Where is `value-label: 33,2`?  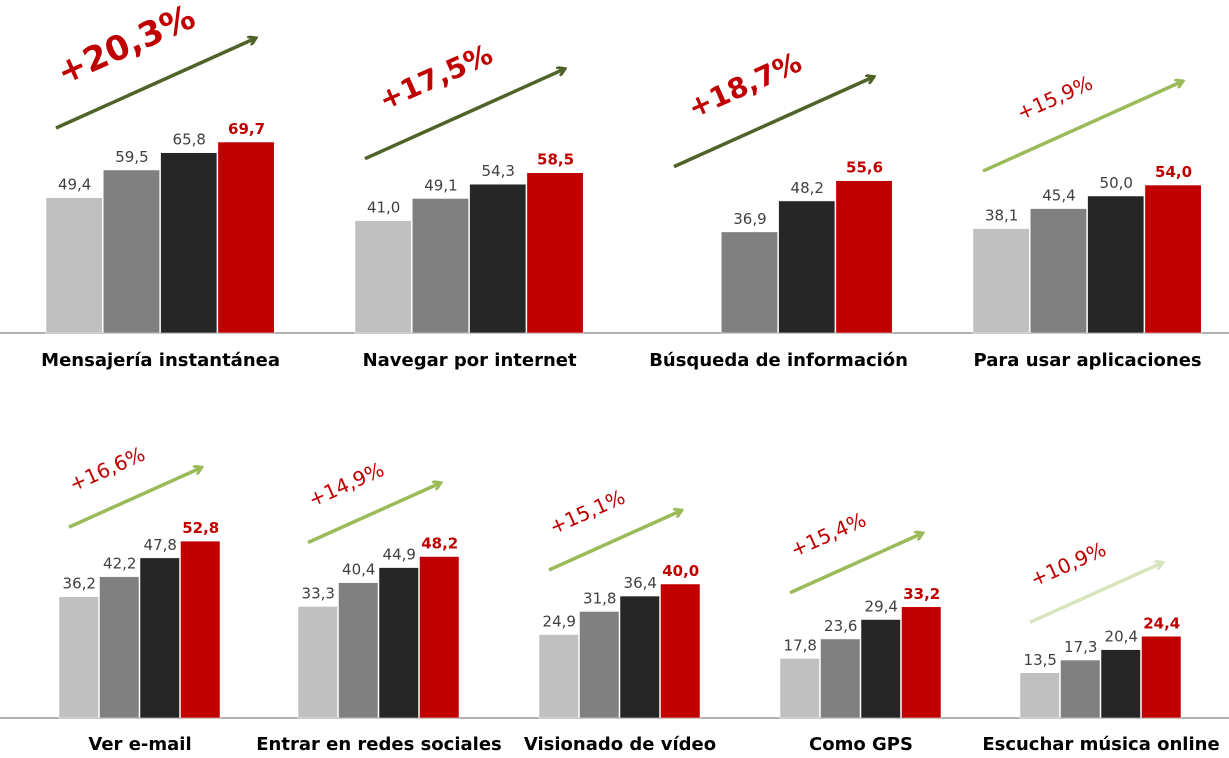 value-label: 33,2 is located at coordinates (921, 594).